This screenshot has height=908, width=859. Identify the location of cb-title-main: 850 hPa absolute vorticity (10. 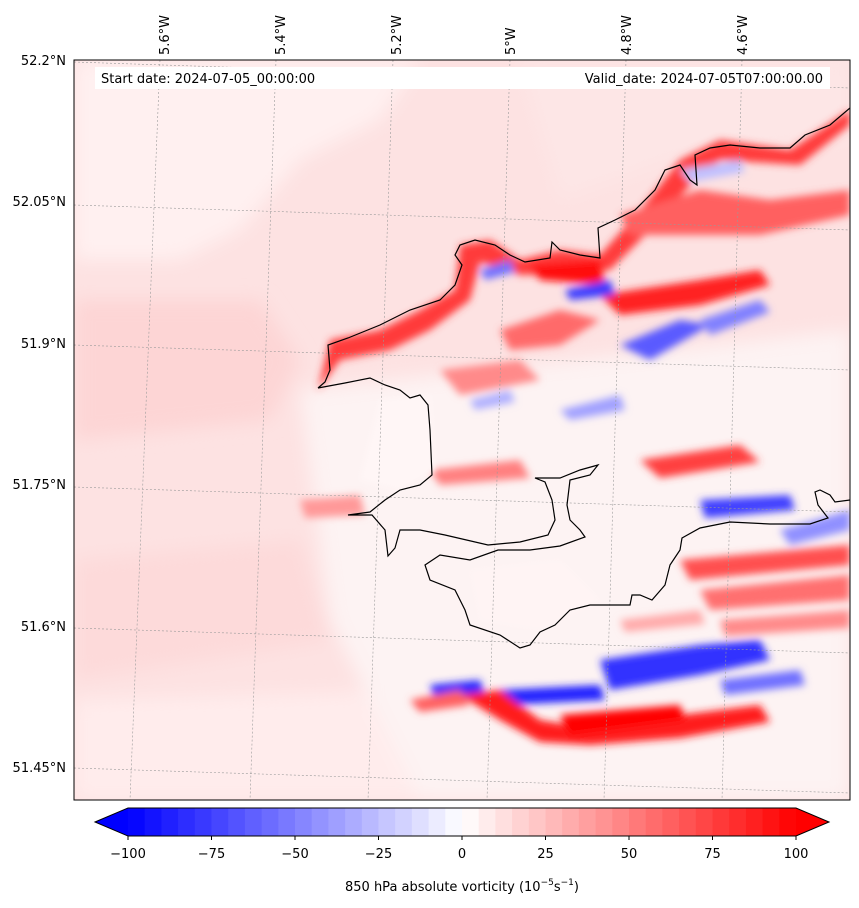
(443, 887).